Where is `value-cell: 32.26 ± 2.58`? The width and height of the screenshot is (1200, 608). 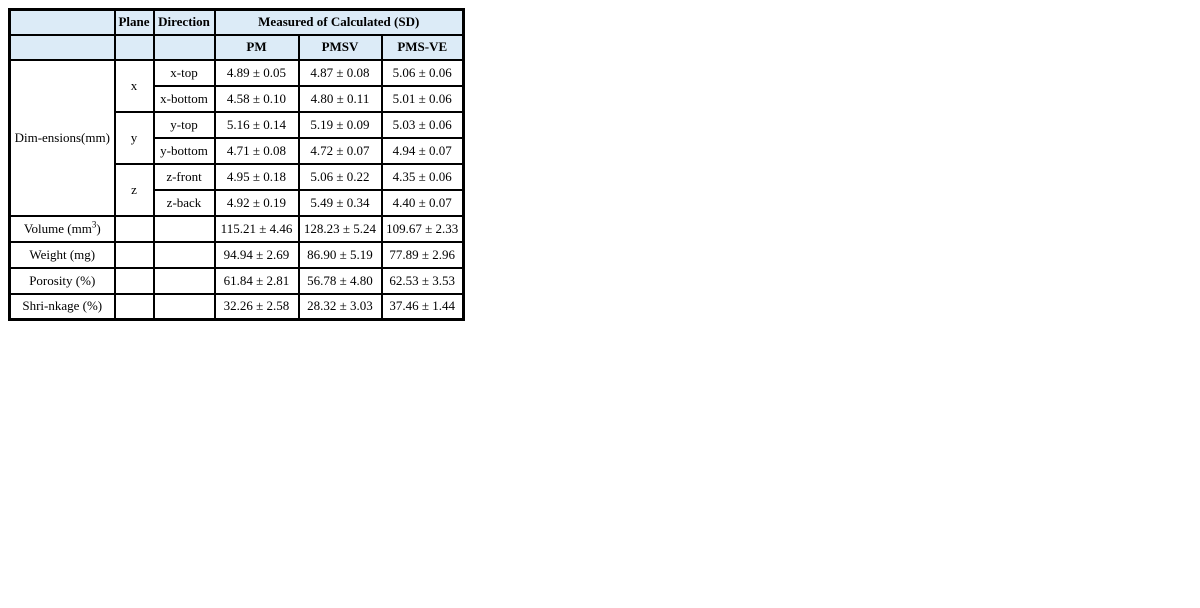 value-cell: 32.26 ± 2.58 is located at coordinates (256, 306).